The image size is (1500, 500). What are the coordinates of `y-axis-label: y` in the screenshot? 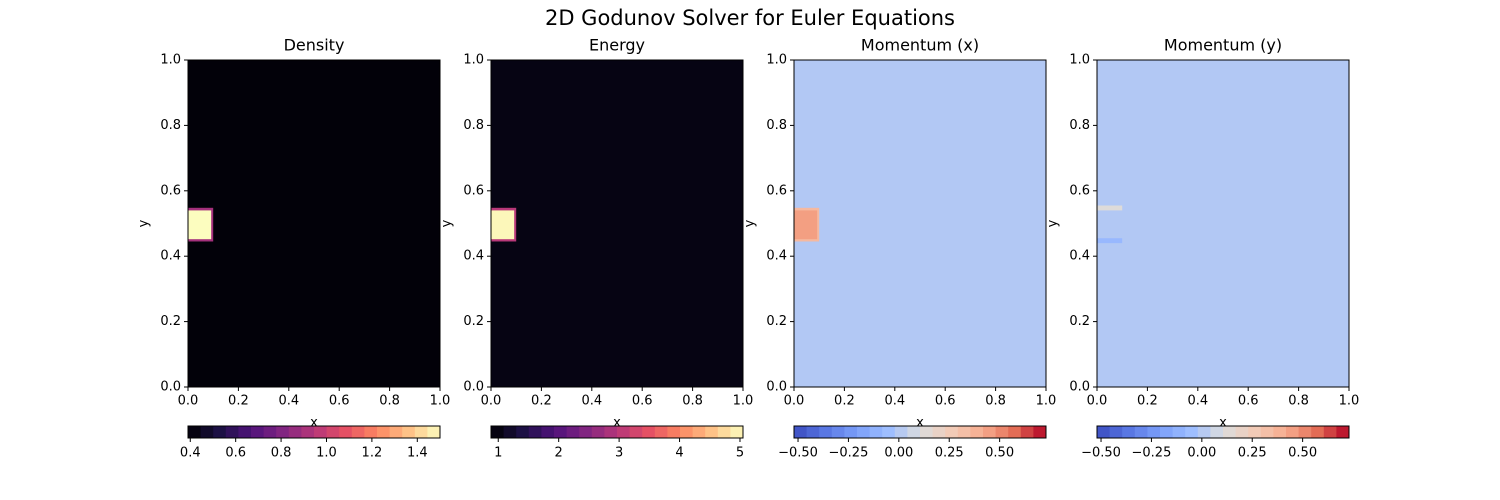 It's located at (144, 223).